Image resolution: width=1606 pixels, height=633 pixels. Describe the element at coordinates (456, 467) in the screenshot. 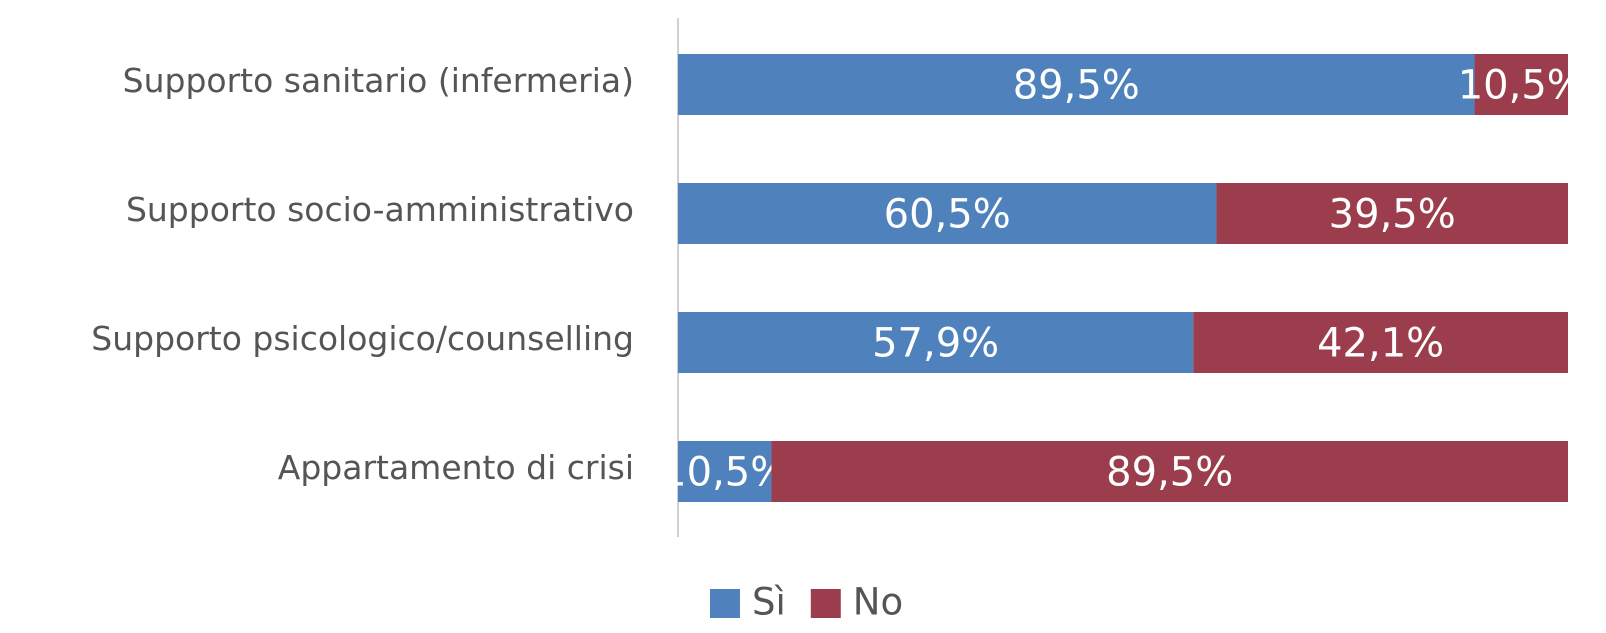

I see `category-label: Appartamento di crisi` at that location.